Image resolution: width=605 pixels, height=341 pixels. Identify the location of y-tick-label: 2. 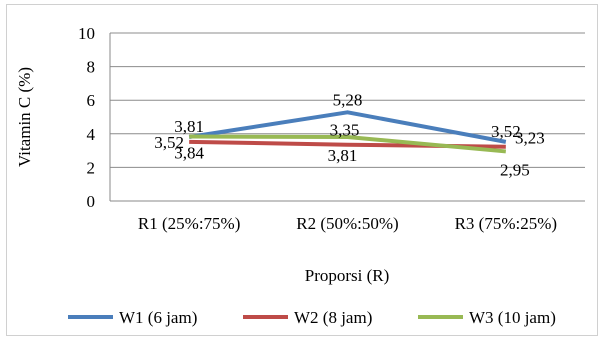
(91, 167).